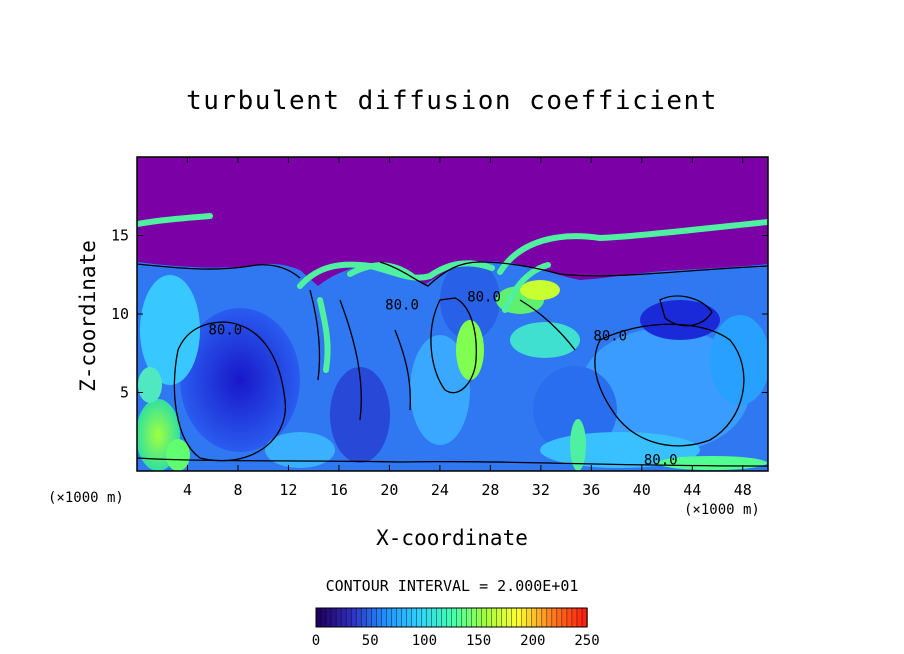 This screenshot has height=654, width=904. I want to click on x-tick-label-2: 12, so click(288, 490).